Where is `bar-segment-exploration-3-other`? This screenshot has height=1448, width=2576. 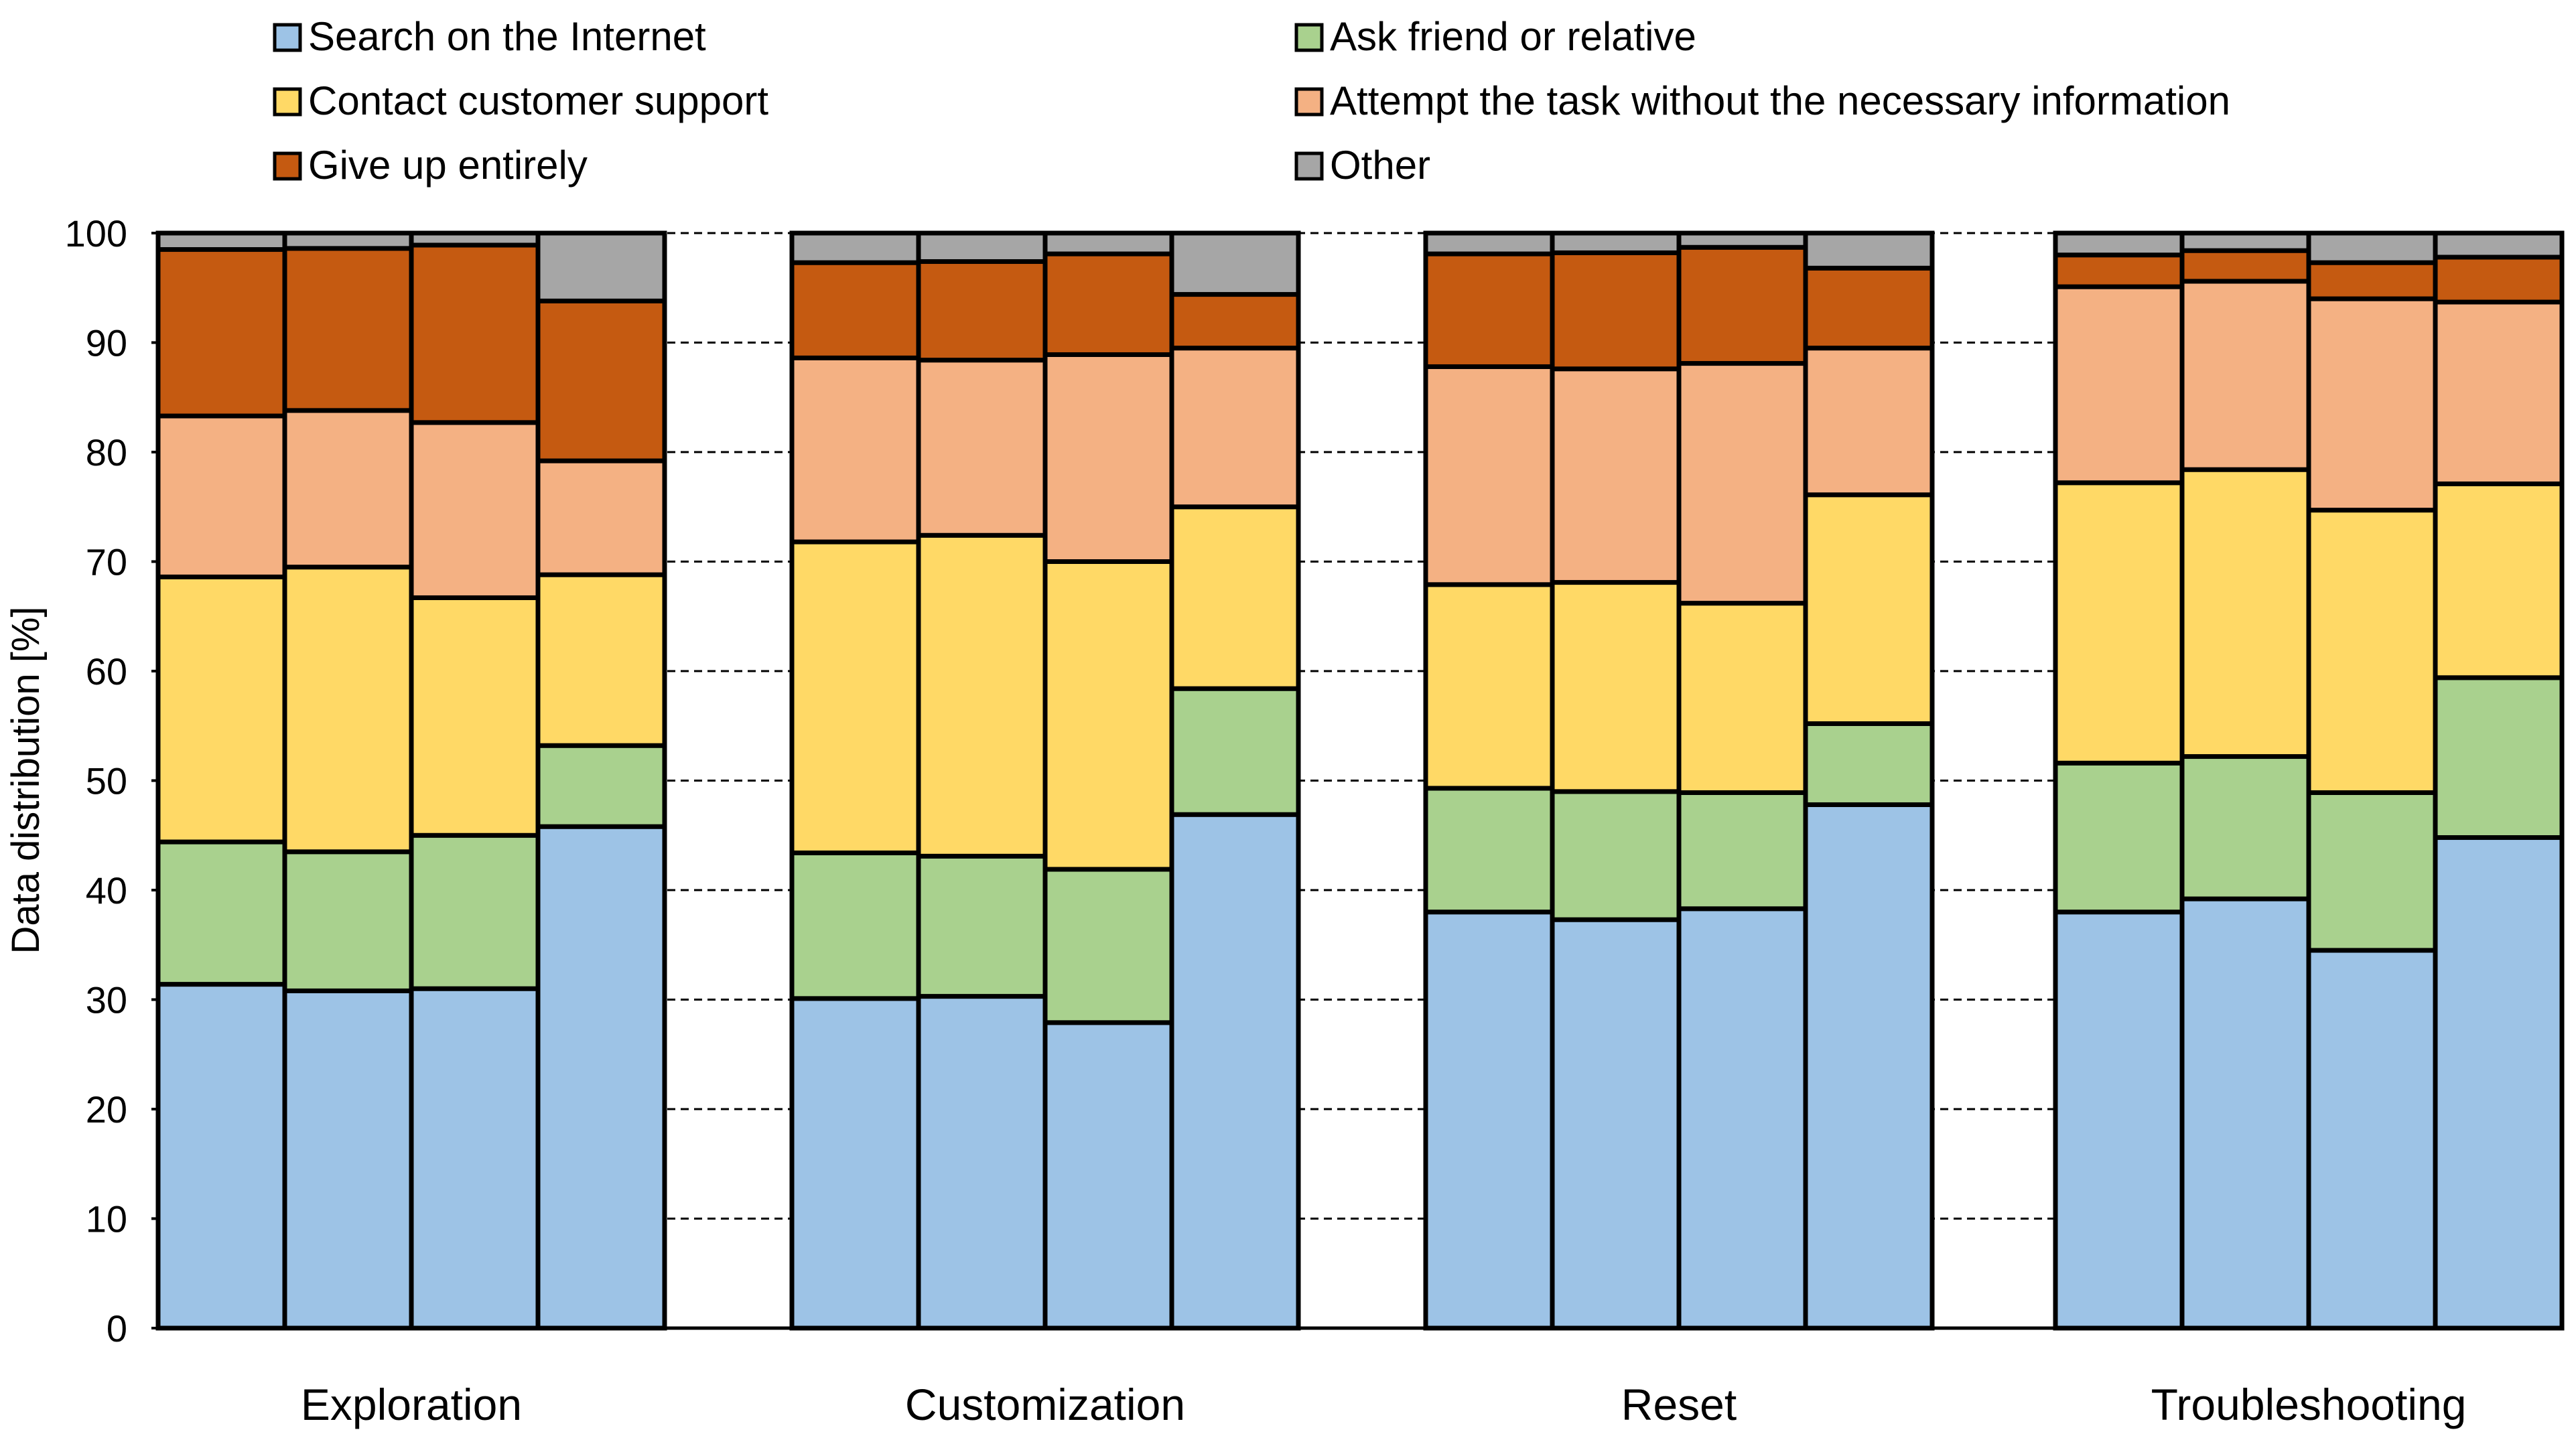
bar-segment-exploration-3-other is located at coordinates (475, 239).